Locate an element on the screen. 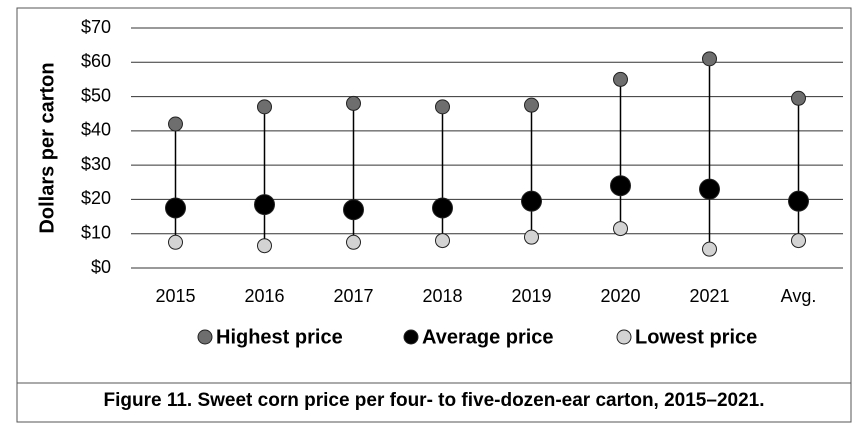 Image resolution: width=867 pixels, height=433 pixels. y-tick-label: $0 is located at coordinates (101, 267).